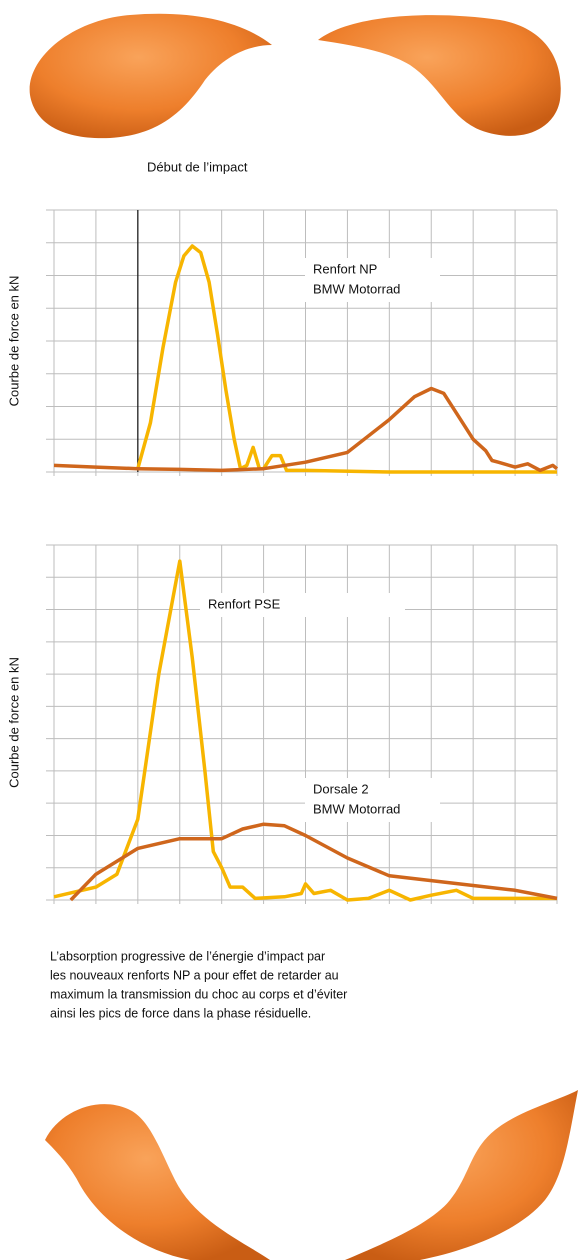 Image resolution: width=585 pixels, height=1260 pixels. I want to click on impact-label: Début de l’impact, so click(197, 166).